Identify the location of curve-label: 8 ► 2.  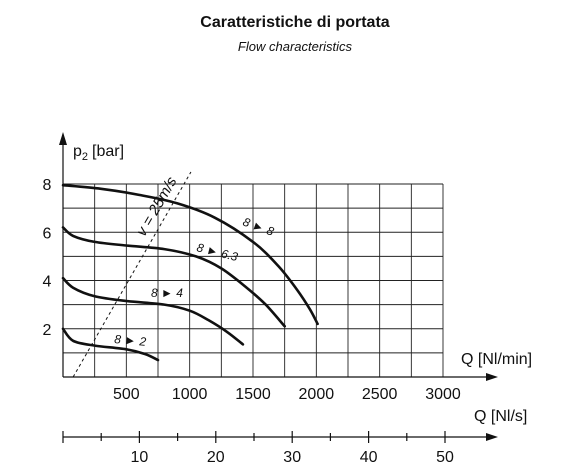
(130, 340).